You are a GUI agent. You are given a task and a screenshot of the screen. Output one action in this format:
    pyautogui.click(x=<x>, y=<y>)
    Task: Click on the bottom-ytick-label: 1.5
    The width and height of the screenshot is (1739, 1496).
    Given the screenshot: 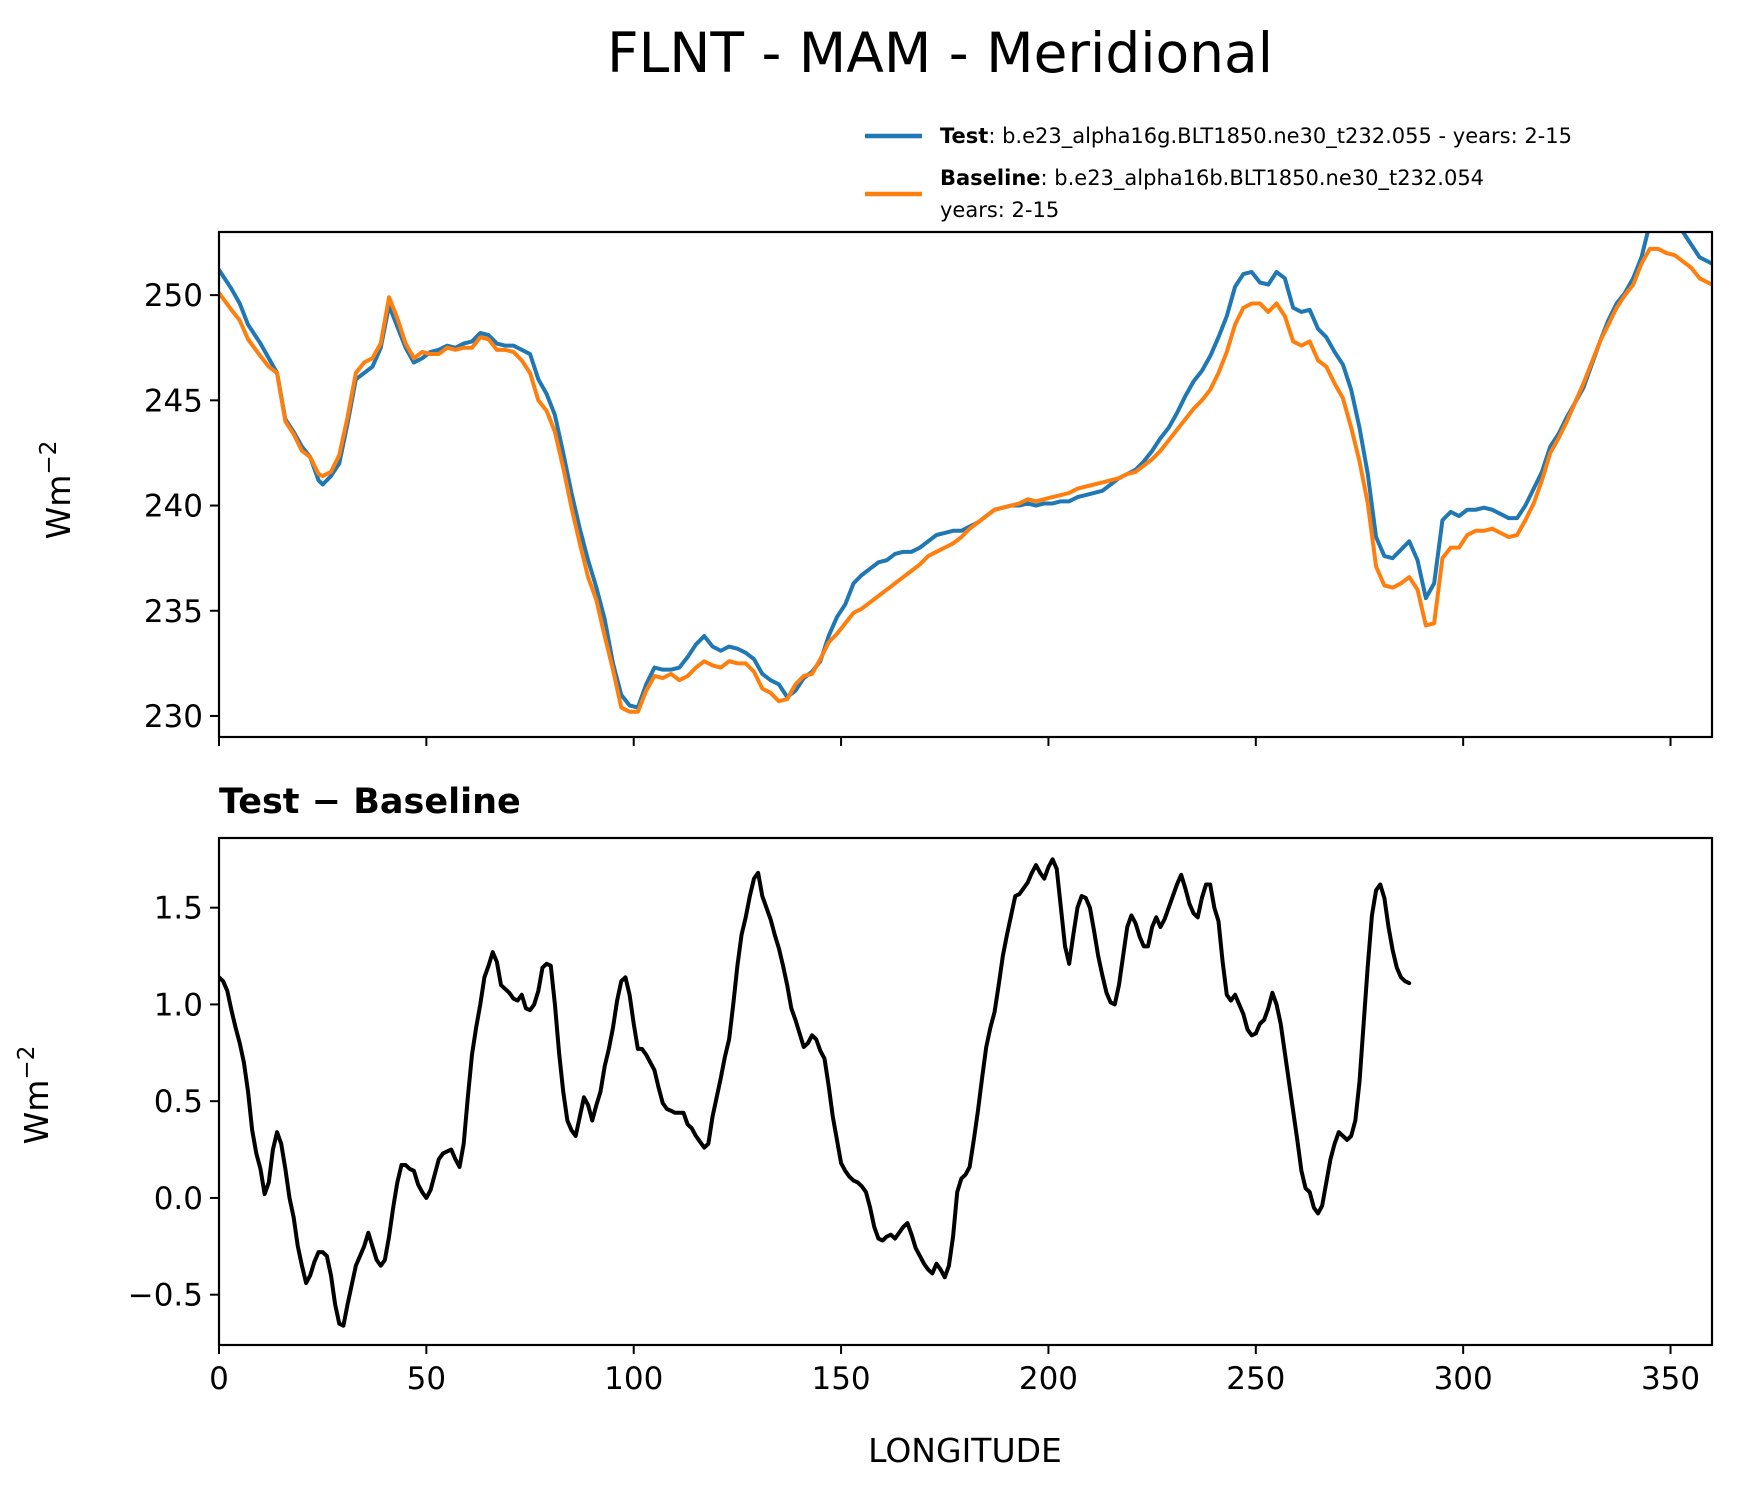 What is the action you would take?
    pyautogui.click(x=178, y=909)
    